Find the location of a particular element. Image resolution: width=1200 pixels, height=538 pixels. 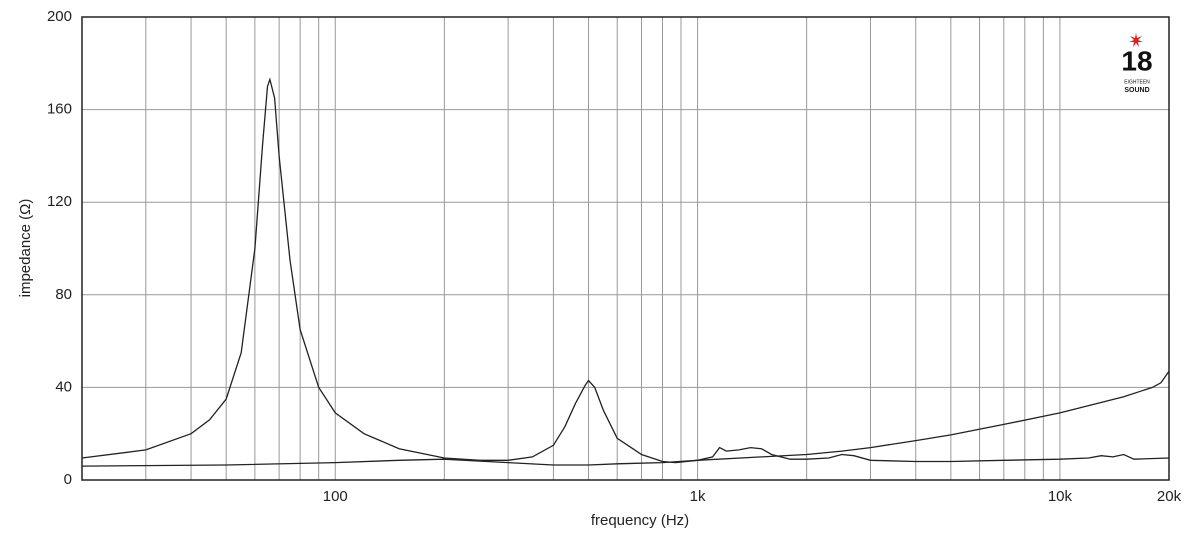

logo-number: 18 is located at coordinates (1136, 60).